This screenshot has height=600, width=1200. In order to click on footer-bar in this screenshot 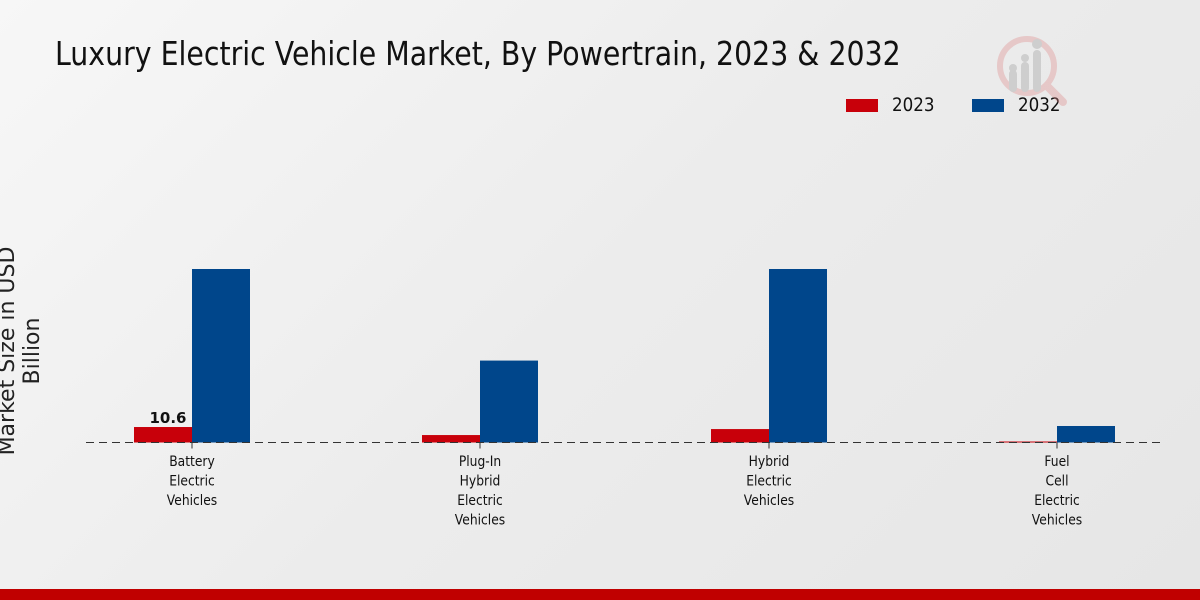, I will do `click(600, 594)`.